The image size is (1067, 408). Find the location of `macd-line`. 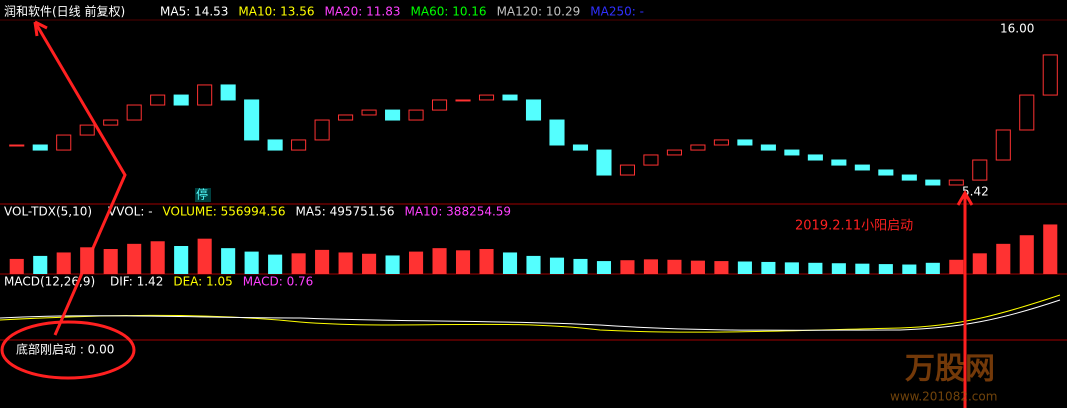

macd-line is located at coordinates (530, 313).